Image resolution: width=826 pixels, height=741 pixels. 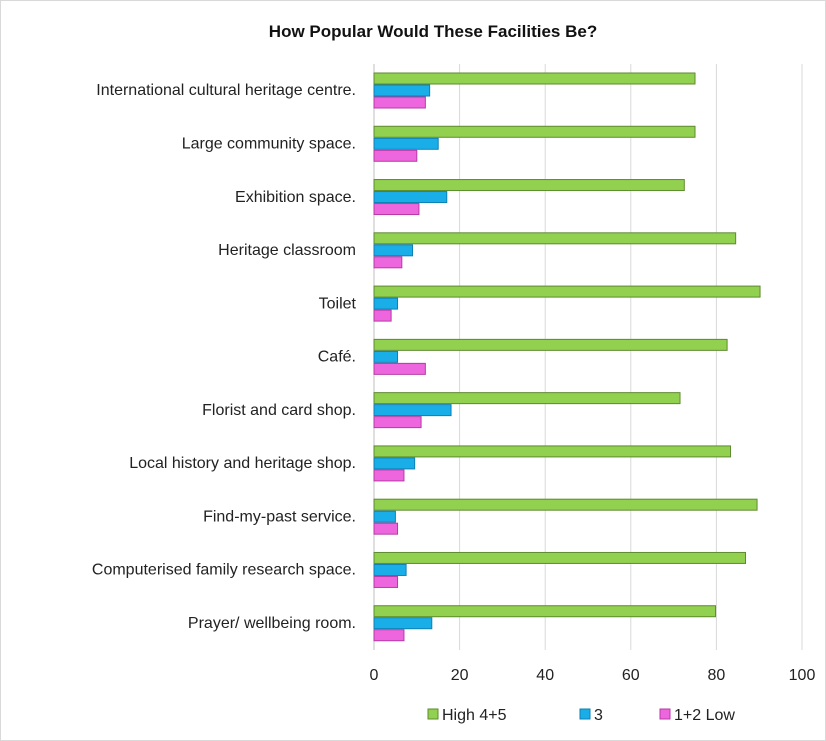 What do you see at coordinates (337, 357) in the screenshot?
I see `category-label: Café.` at bounding box center [337, 357].